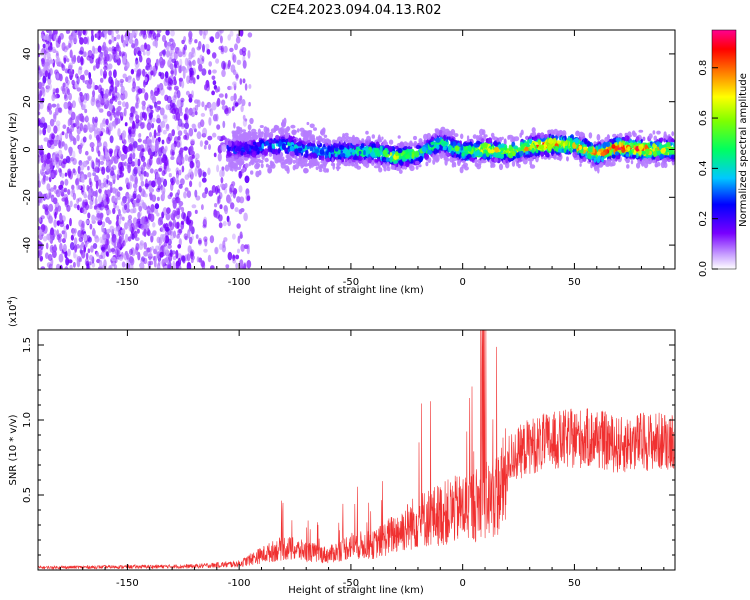  I want to click on colorbar-tick-label: 0.6, so click(703, 118).